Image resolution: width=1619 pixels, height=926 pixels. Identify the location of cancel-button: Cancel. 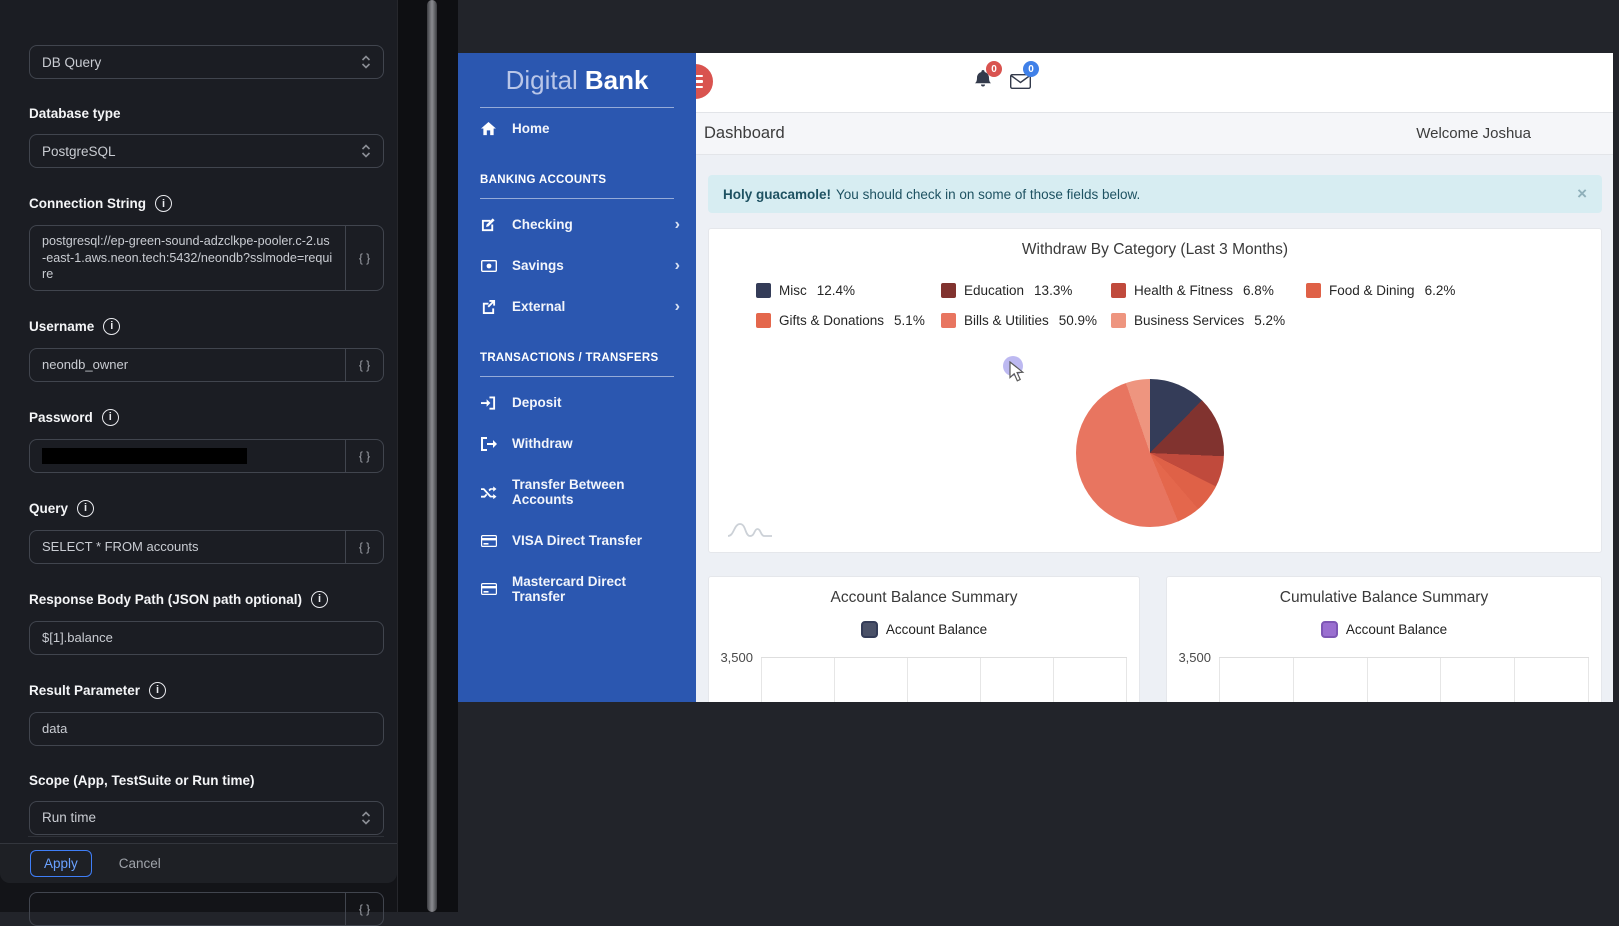
(139, 863).